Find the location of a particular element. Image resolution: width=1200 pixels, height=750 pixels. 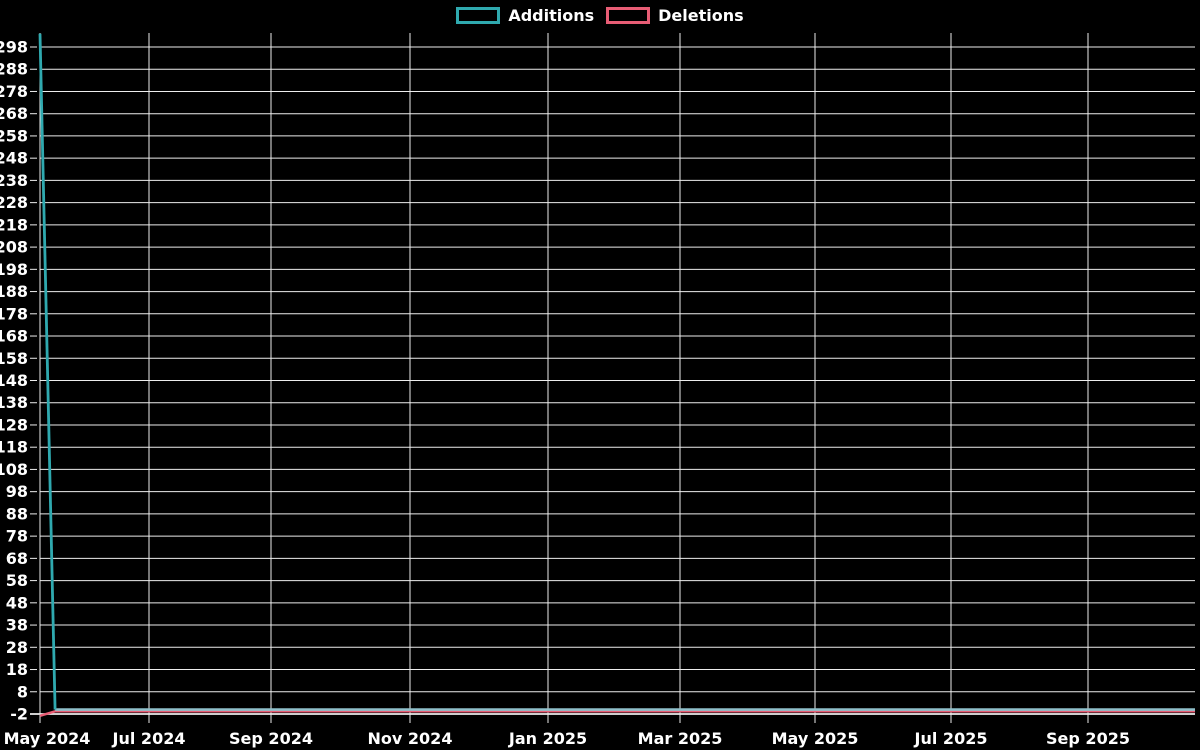

x-tick-label: Sep 2024 is located at coordinates (271, 738).